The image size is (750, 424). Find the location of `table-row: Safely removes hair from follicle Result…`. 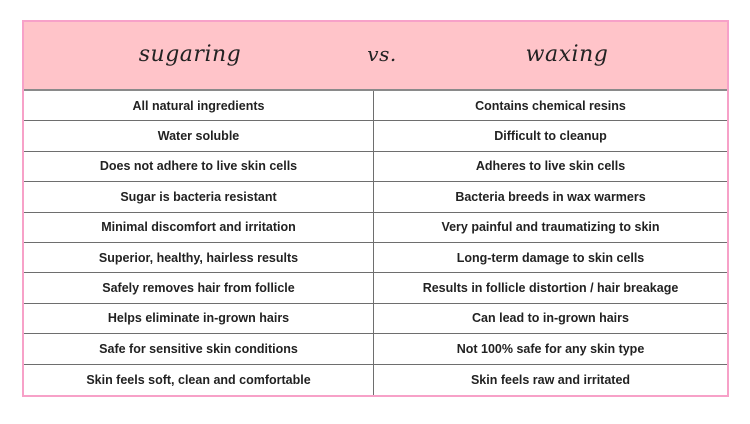

table-row: Safely removes hair from follicle Result… is located at coordinates (375, 288).